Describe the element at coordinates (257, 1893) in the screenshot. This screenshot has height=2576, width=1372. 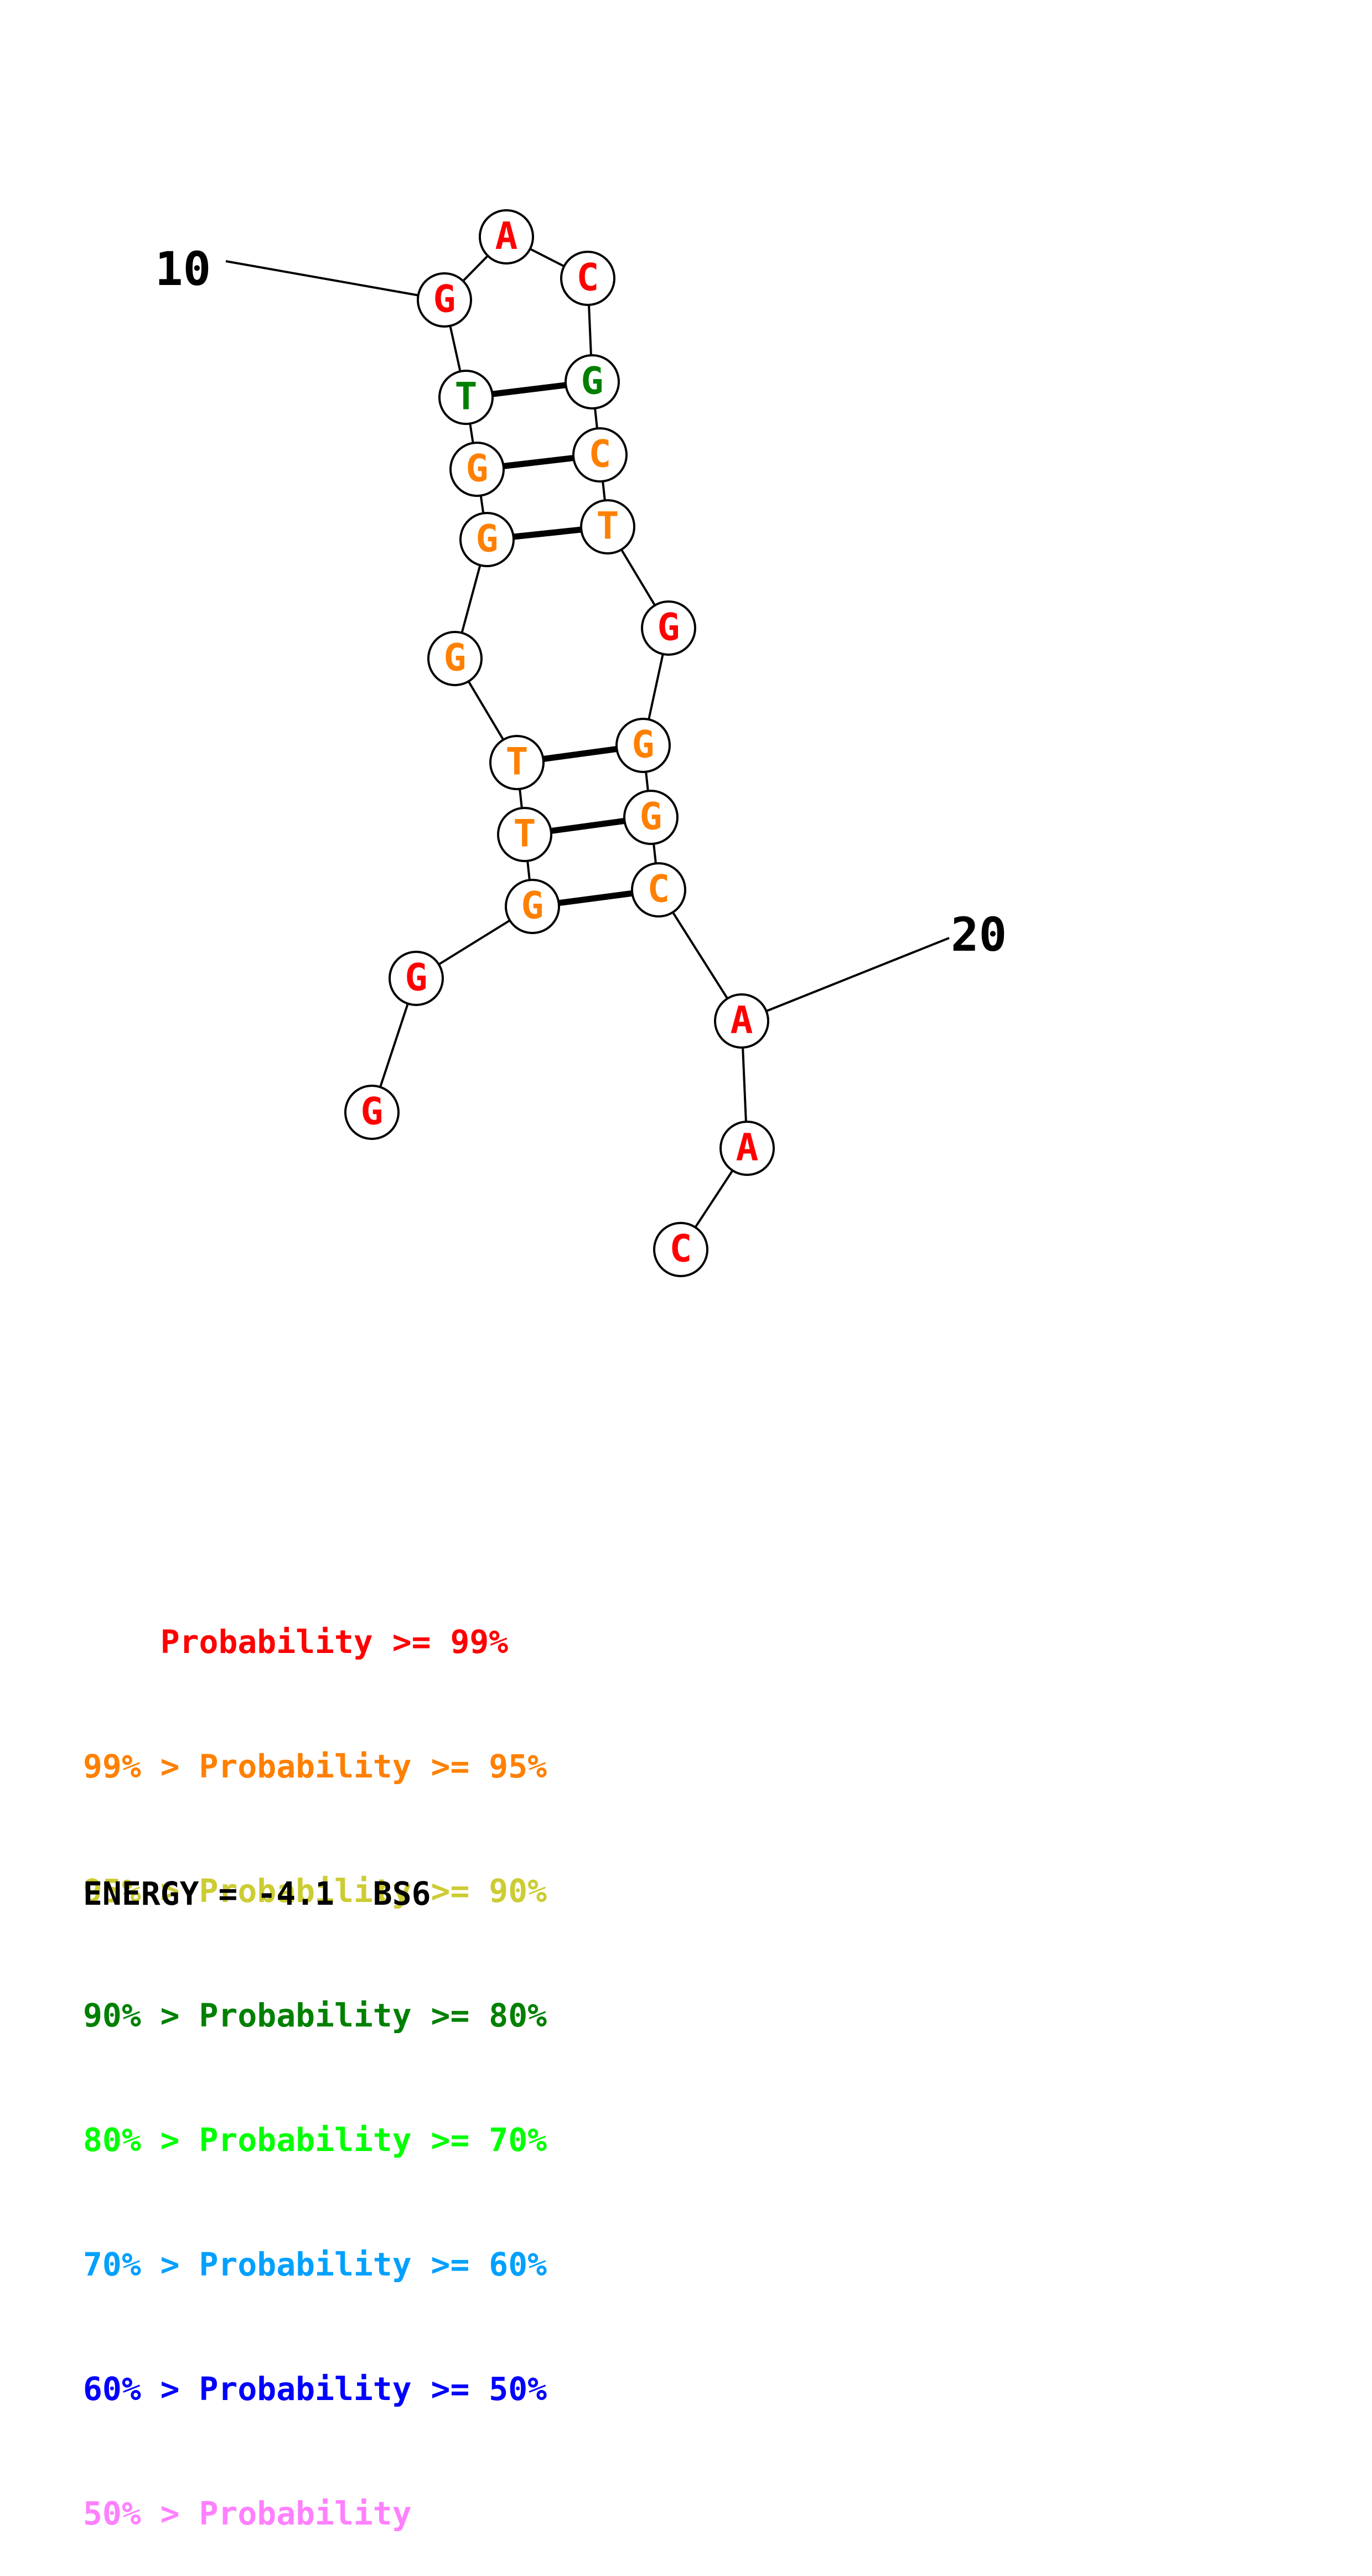
I see `energy-label: ENERGY = -4.1 BS6` at that location.